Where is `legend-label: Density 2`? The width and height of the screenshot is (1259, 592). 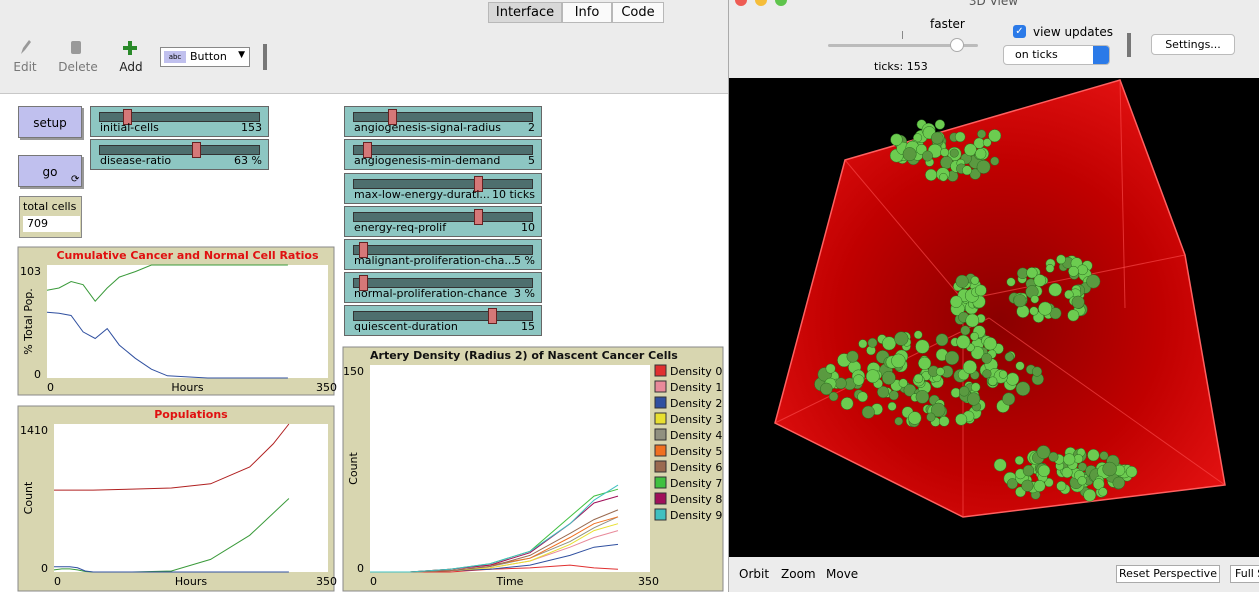
legend-label: Density 2 is located at coordinates (696, 403).